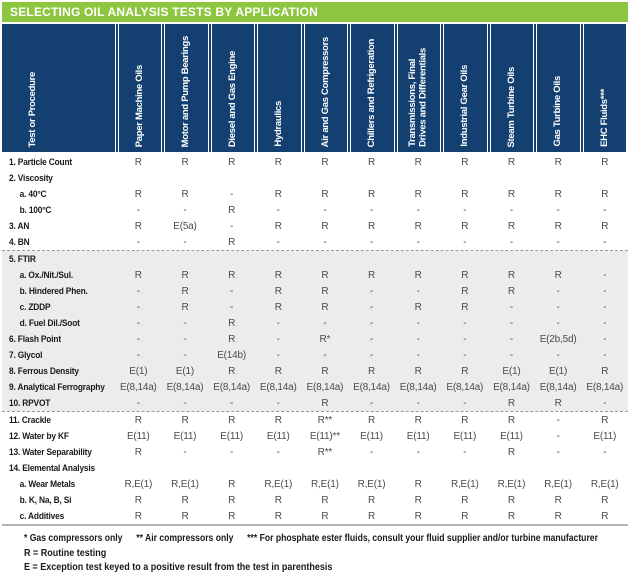 The width and height of the screenshot is (630, 579). What do you see at coordinates (558, 339) in the screenshot?
I see `table-cell: E(2b,5d)` at bounding box center [558, 339].